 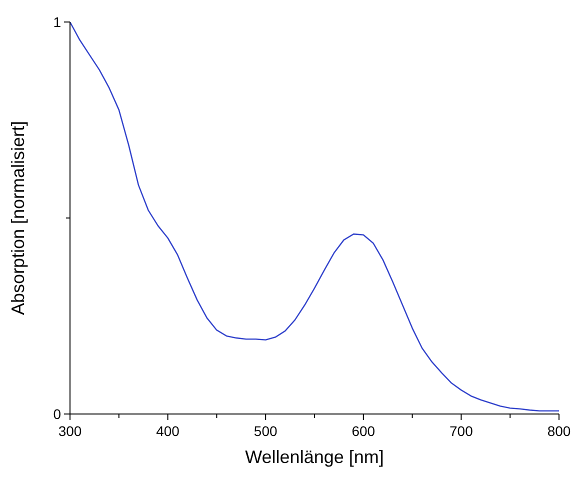 What do you see at coordinates (462, 431) in the screenshot?
I see `x-tick-label: 700` at bounding box center [462, 431].